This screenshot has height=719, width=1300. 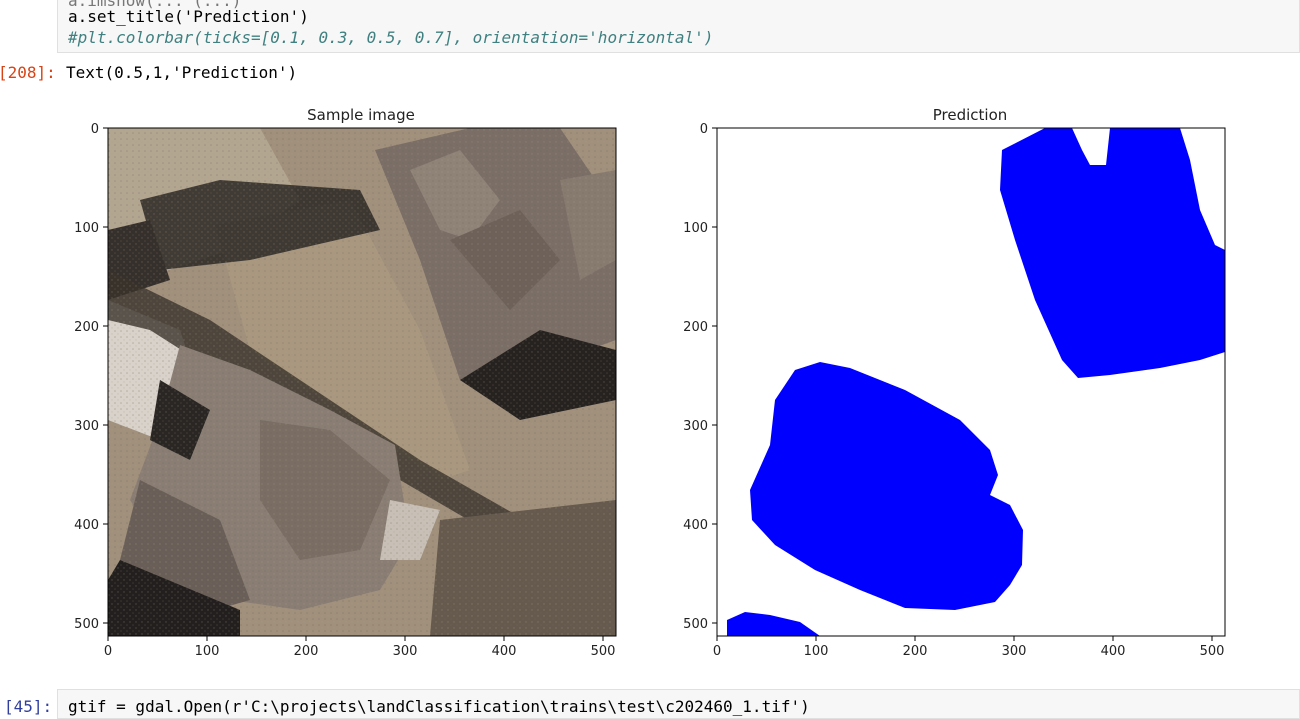 I want to click on right-ytick-label: 300, so click(x=695, y=426).